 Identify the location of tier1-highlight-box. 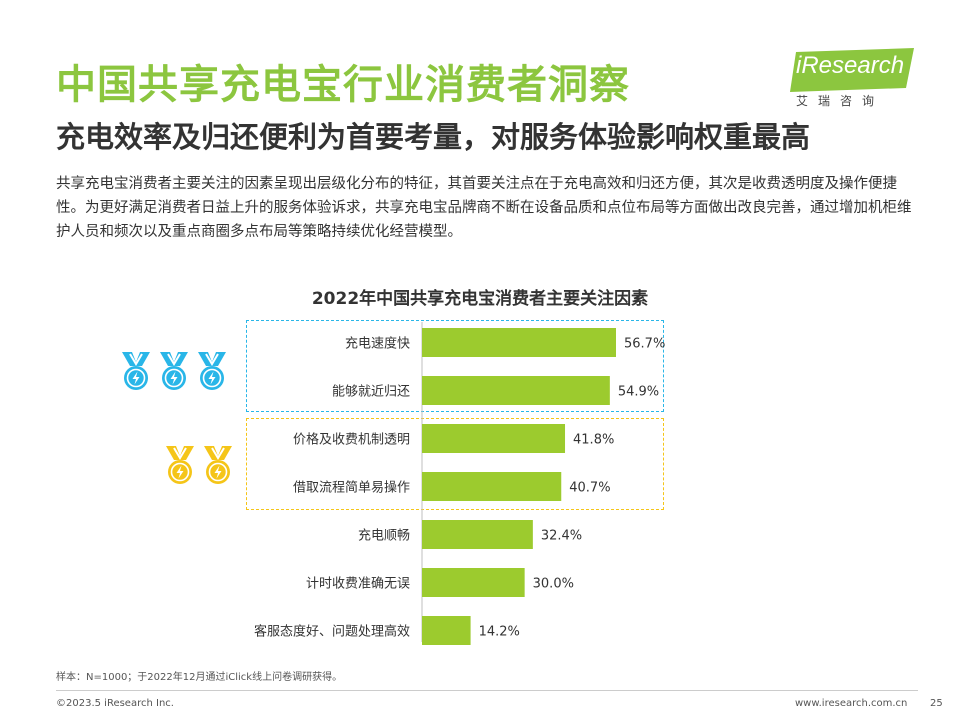
(455, 366).